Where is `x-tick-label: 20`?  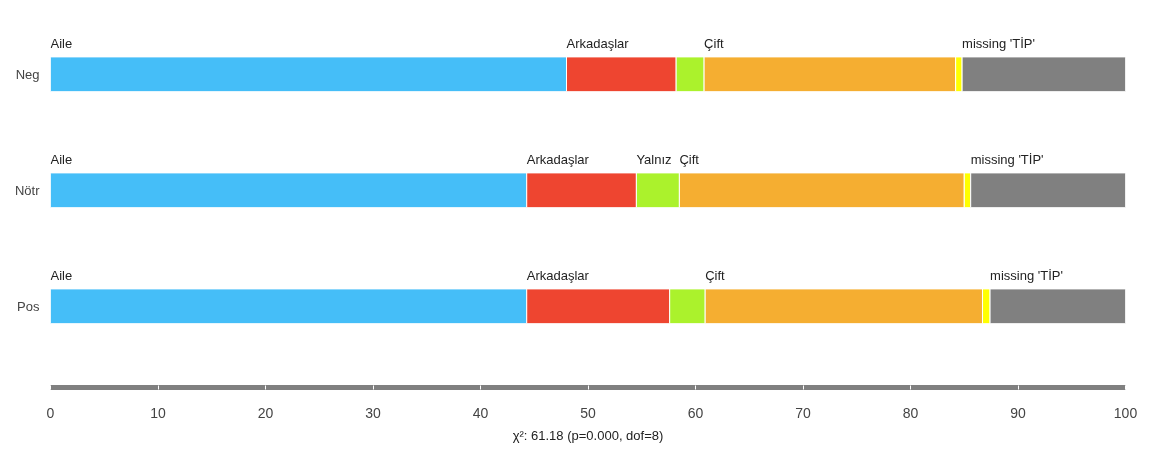
x-tick-label: 20 is located at coordinates (265, 412).